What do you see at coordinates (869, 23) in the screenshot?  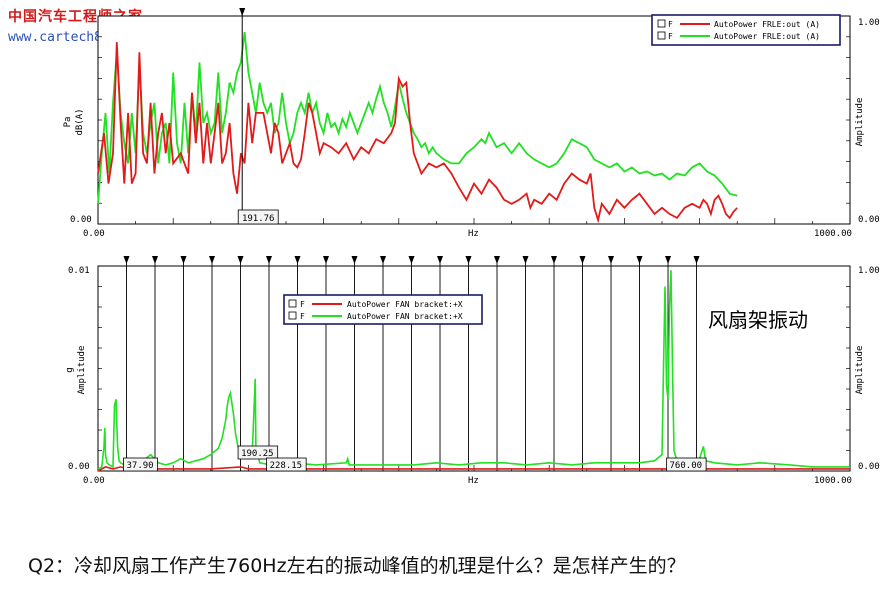 I see `top-right-tick-max: 1.00` at bounding box center [869, 23].